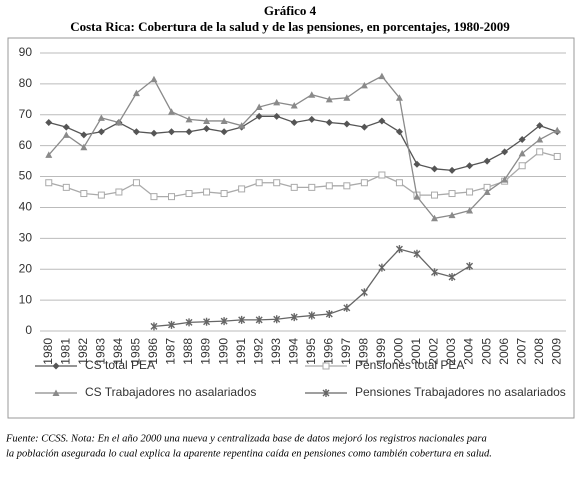 The width and height of the screenshot is (580, 483). I want to click on legend-label: CS Trabajadores no asalariados, so click(170, 392).